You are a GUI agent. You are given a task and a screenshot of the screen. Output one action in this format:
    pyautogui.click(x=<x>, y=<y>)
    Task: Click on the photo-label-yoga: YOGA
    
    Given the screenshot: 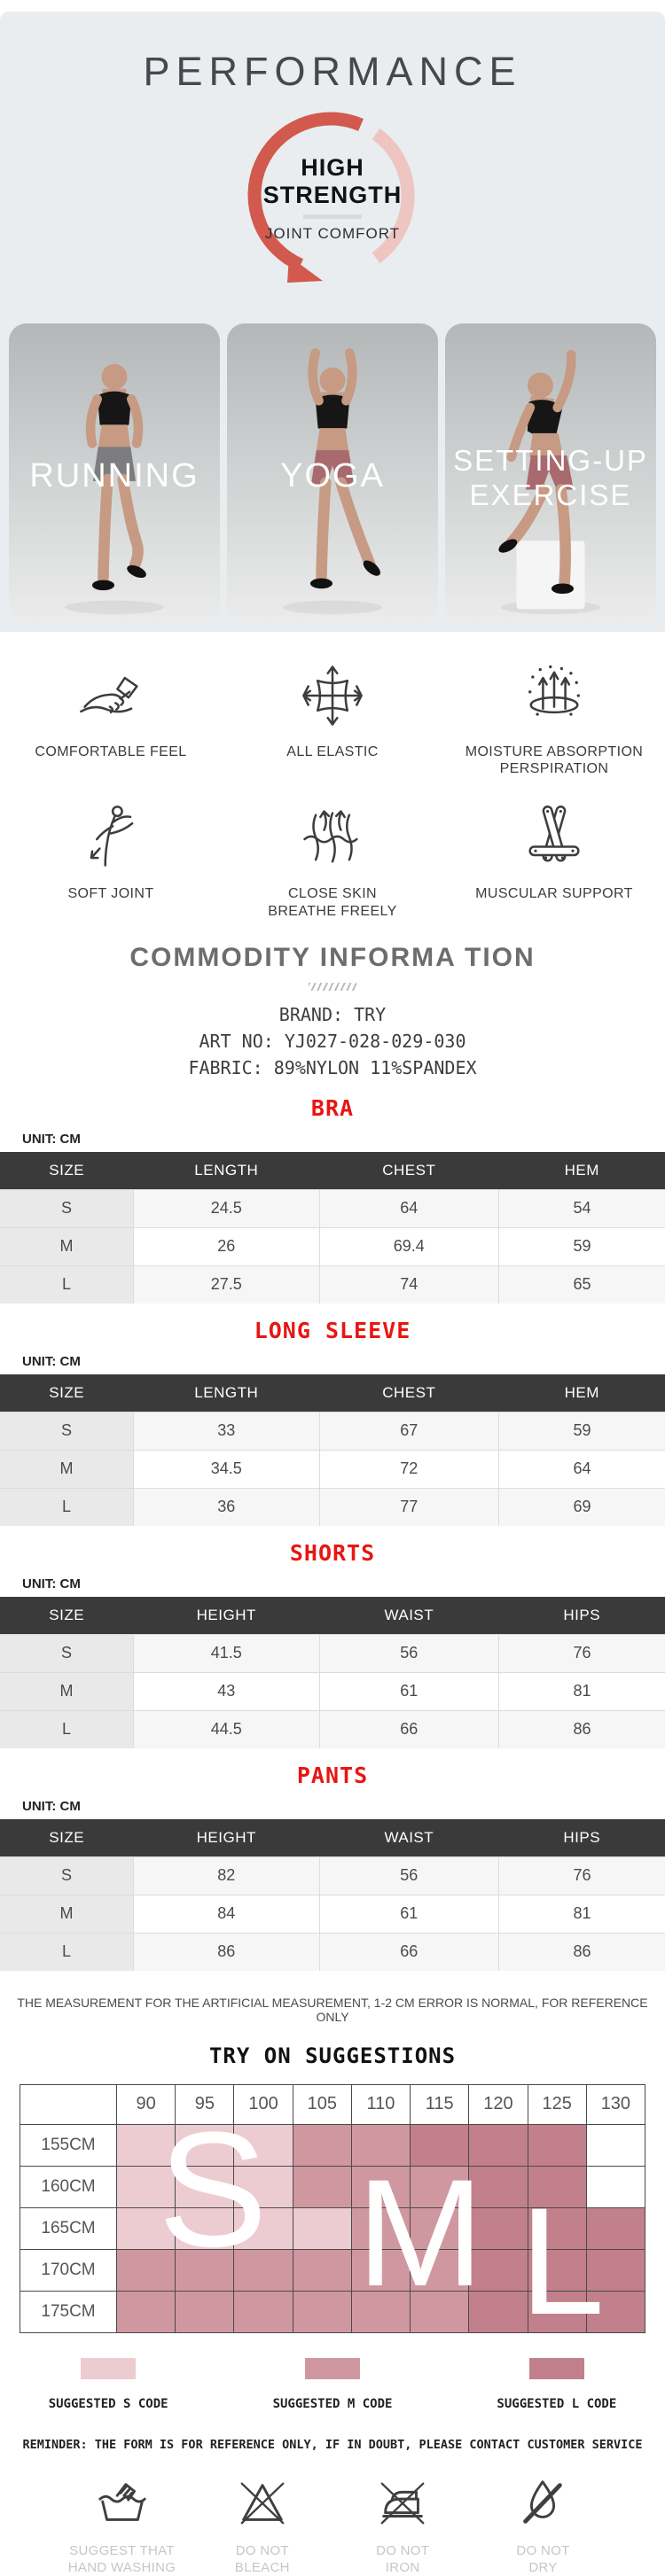 What is the action you would take?
    pyautogui.click(x=332, y=475)
    